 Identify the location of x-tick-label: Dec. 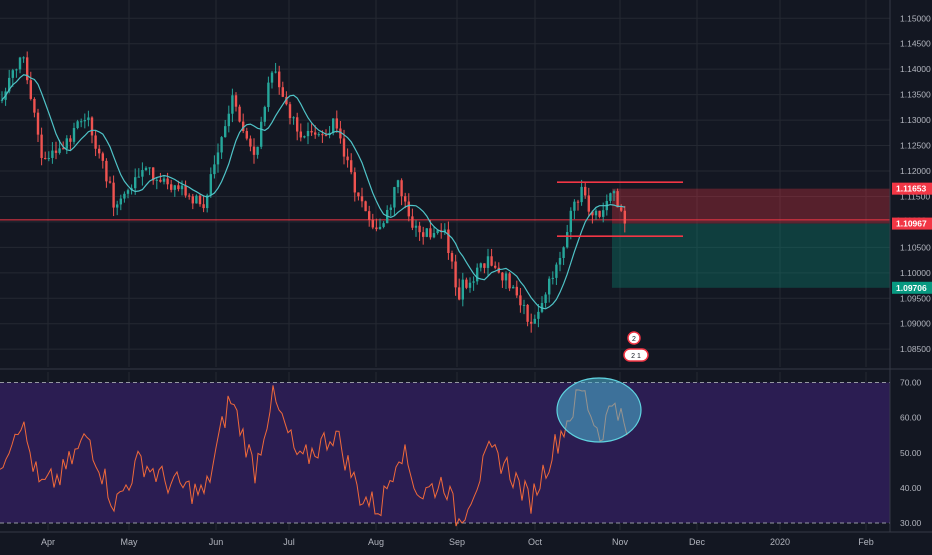
(697, 542).